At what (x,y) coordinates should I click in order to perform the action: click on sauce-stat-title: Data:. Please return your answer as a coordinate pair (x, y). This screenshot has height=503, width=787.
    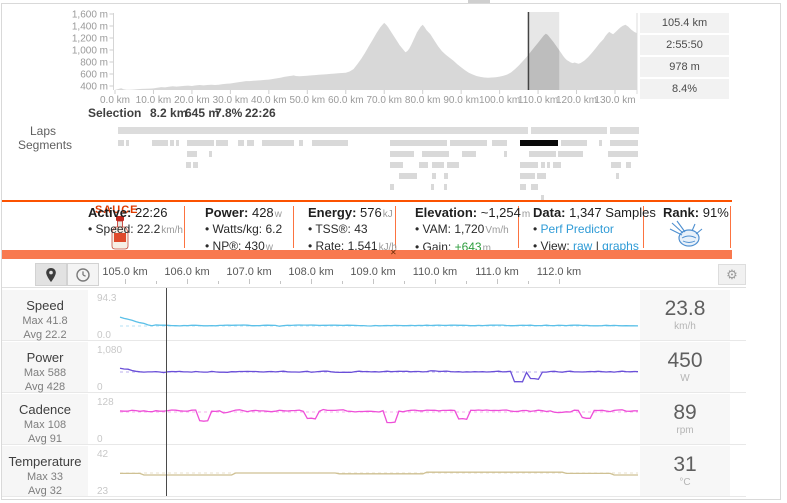
    Looking at the image, I should click on (551, 212).